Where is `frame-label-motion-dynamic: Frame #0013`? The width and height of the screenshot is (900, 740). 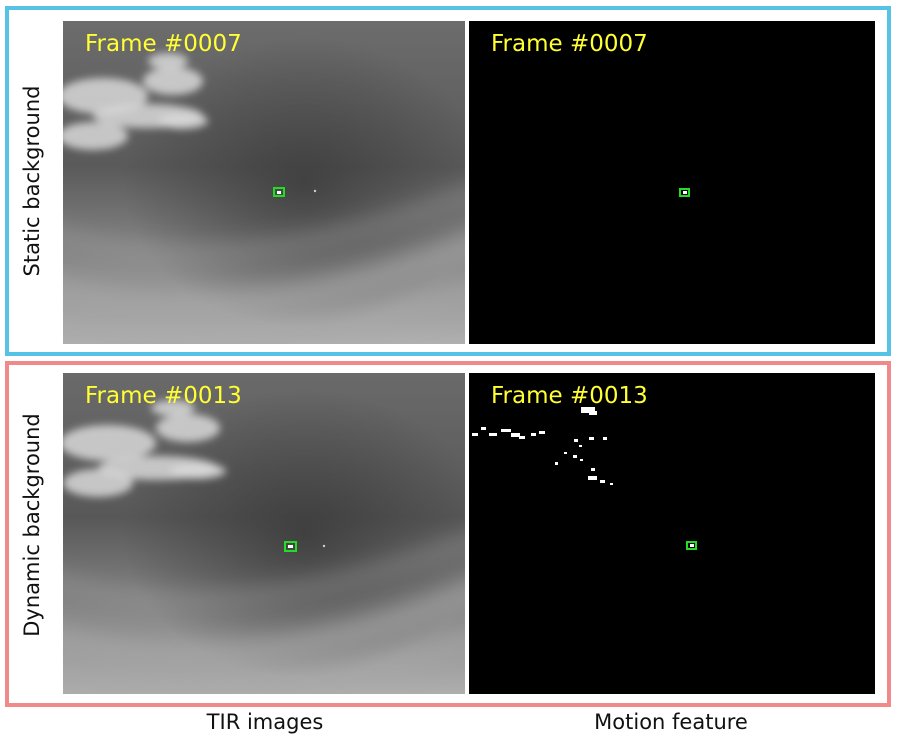
frame-label-motion-dynamic: Frame #0013 is located at coordinates (569, 396).